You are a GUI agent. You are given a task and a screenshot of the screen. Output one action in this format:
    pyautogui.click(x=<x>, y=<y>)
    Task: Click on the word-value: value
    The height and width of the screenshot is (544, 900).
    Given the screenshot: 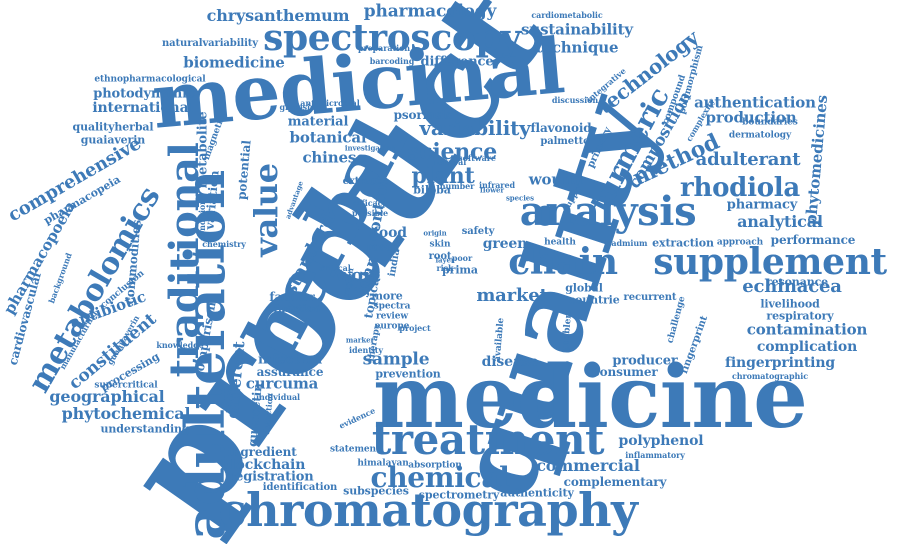 What is the action you would take?
    pyautogui.click(x=266, y=210)
    